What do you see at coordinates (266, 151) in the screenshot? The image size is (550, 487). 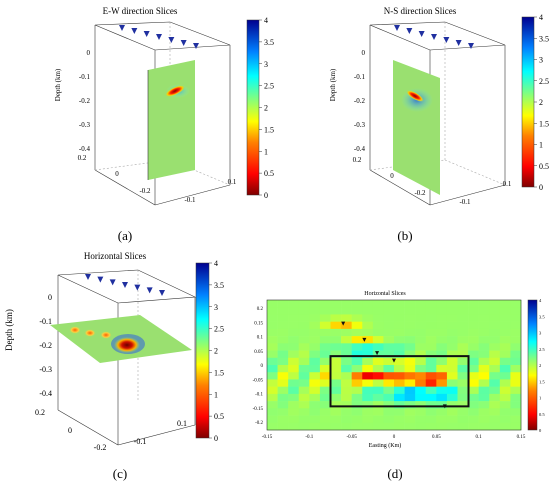 I see `colorbar-tick-label: 1` at bounding box center [266, 151].